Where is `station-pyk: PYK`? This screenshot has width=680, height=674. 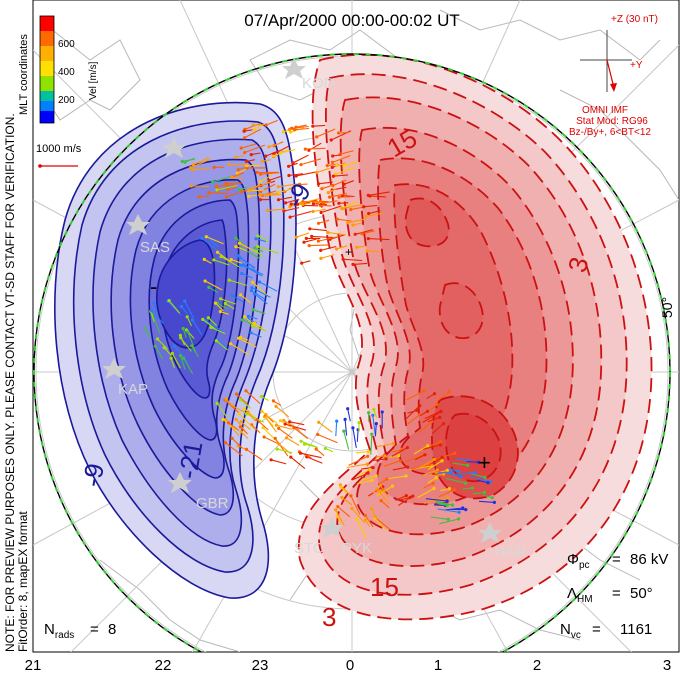
station-pyk: PYK is located at coordinates (357, 548).